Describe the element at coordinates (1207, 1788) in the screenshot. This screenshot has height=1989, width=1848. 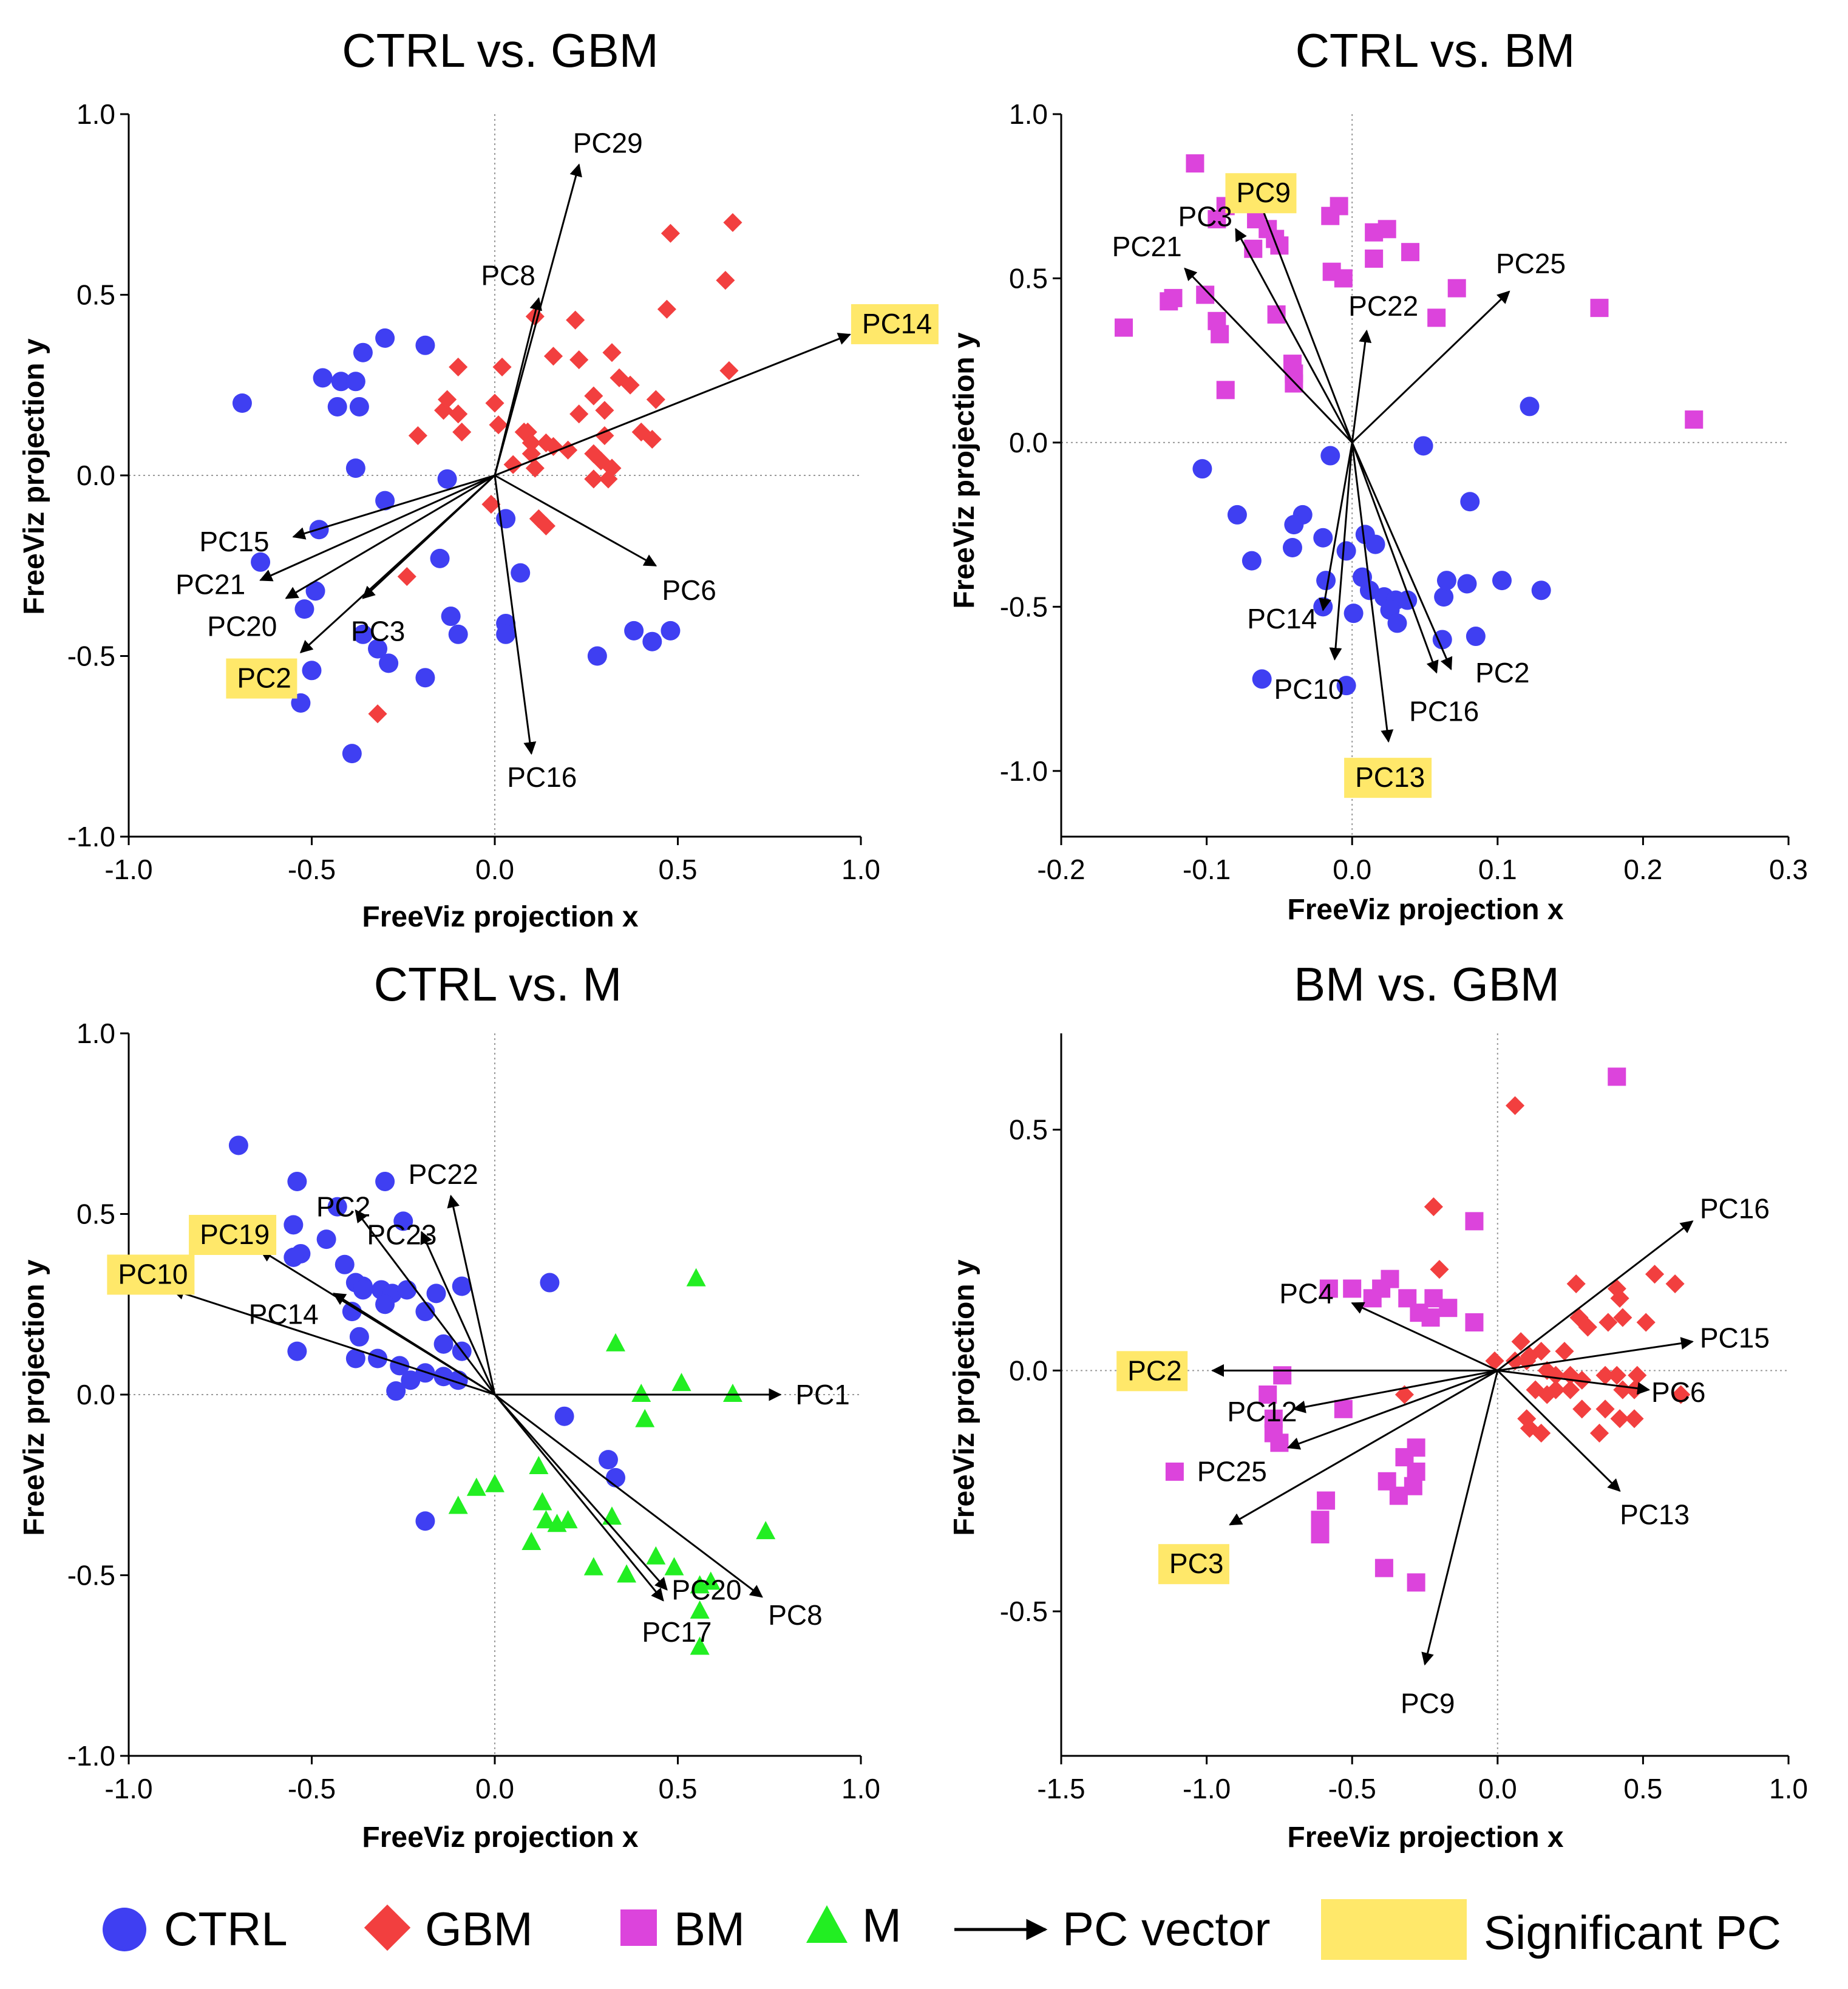
I see `x-tick-label: -1.0` at that location.